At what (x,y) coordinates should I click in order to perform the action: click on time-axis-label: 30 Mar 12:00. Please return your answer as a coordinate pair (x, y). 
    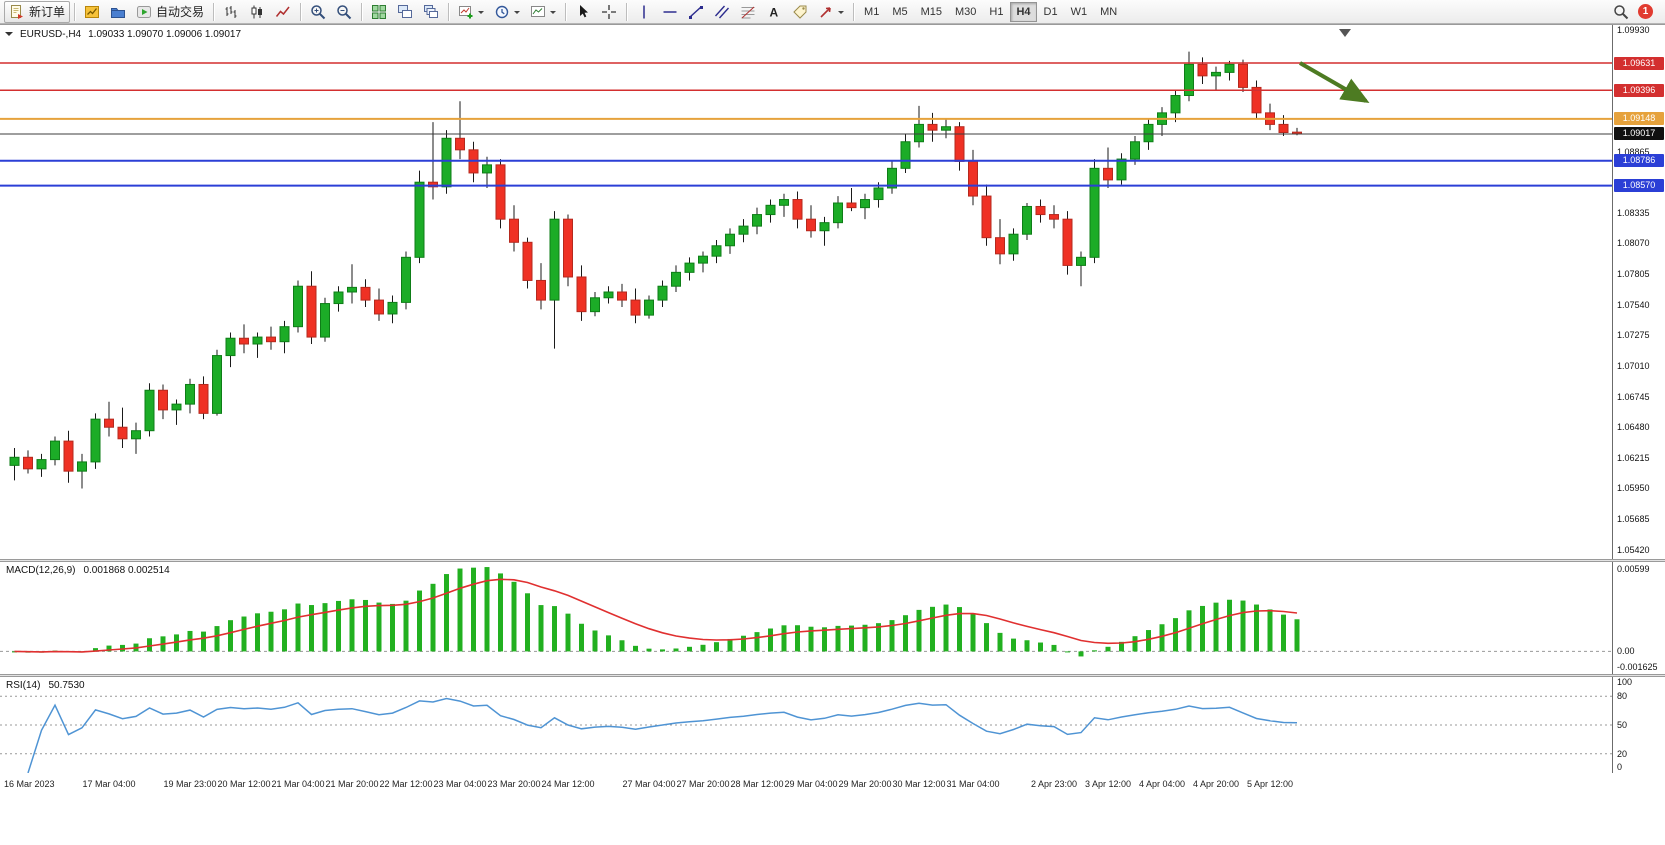
    Looking at the image, I should click on (919, 784).